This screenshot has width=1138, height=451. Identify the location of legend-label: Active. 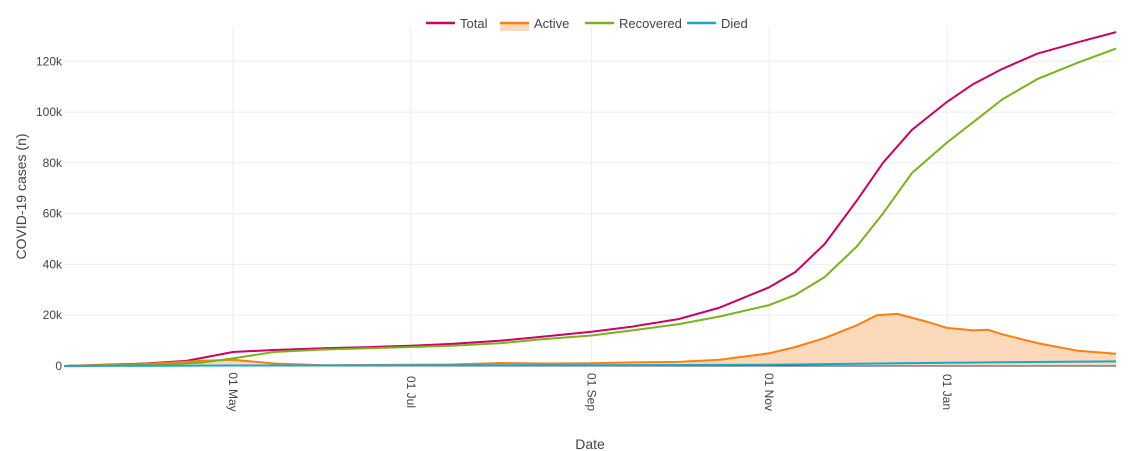
(551, 23).